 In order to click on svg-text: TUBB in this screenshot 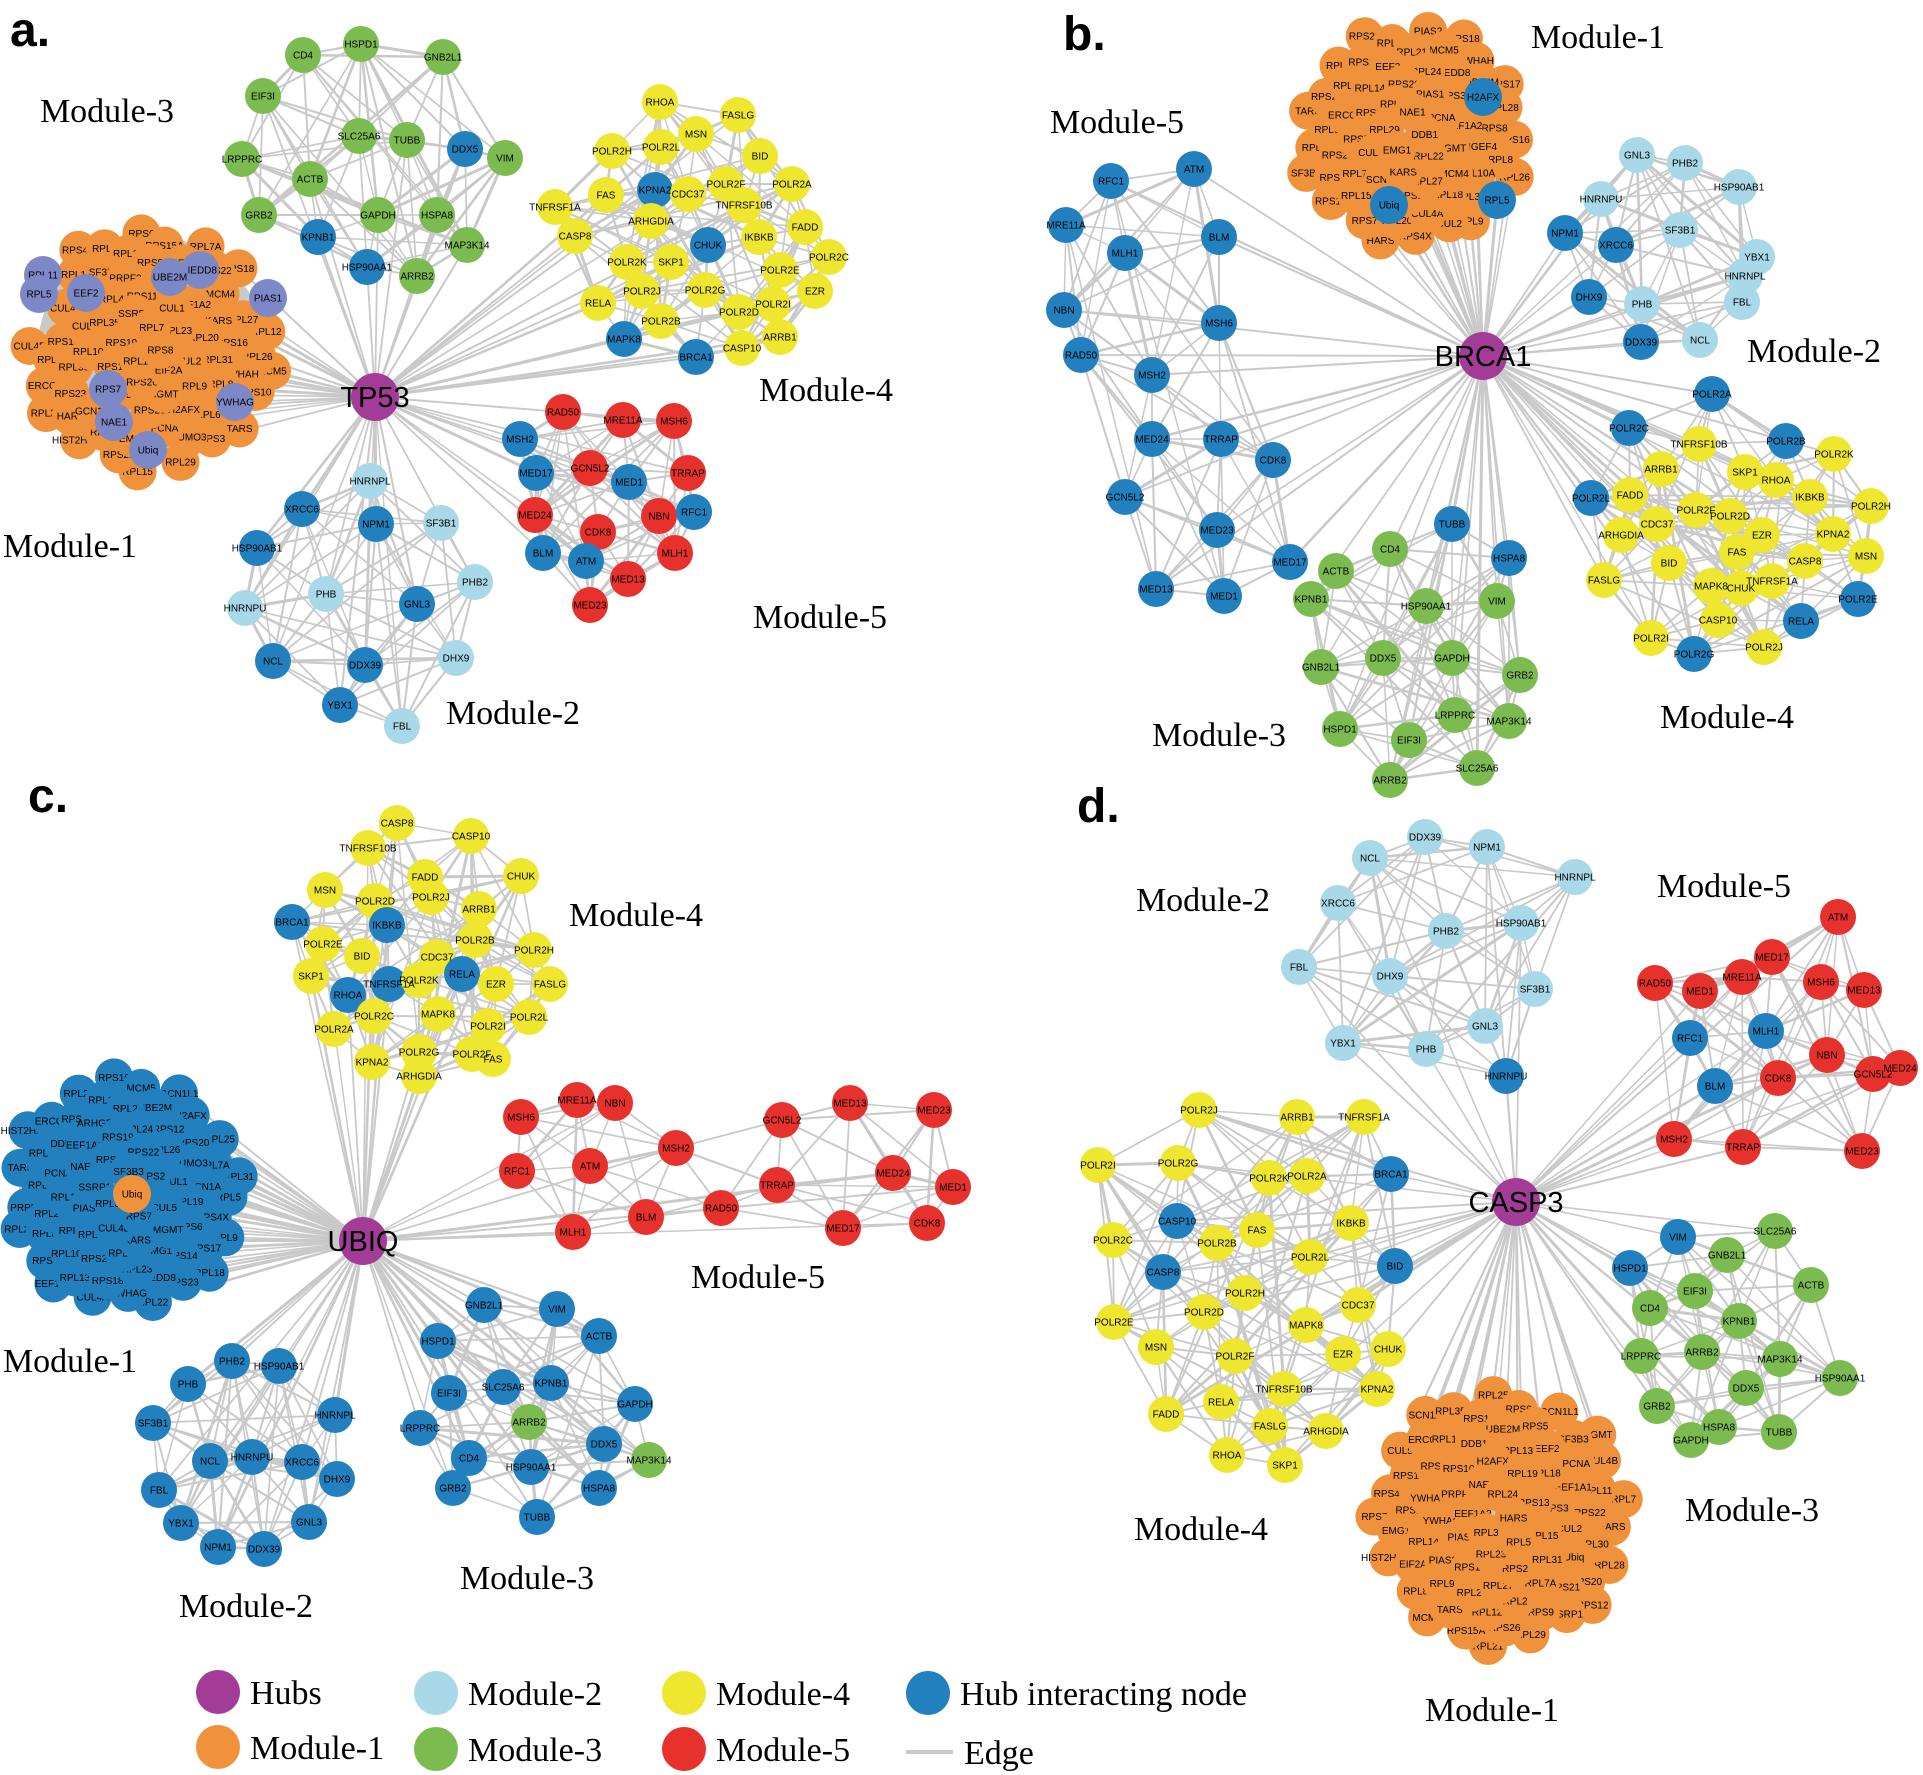, I will do `click(1779, 1433)`.